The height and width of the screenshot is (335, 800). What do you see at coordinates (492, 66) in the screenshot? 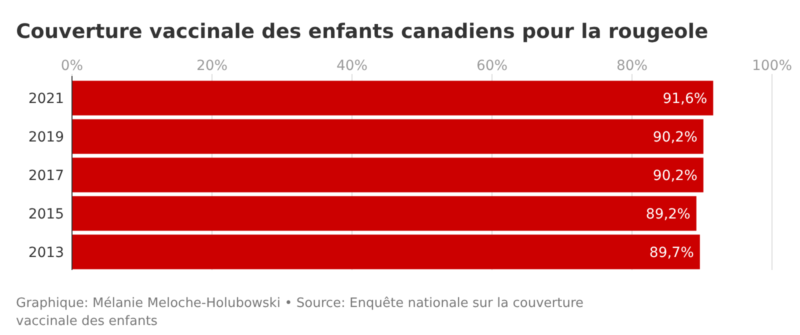
I see `x-tick-label: 60%` at bounding box center [492, 66].